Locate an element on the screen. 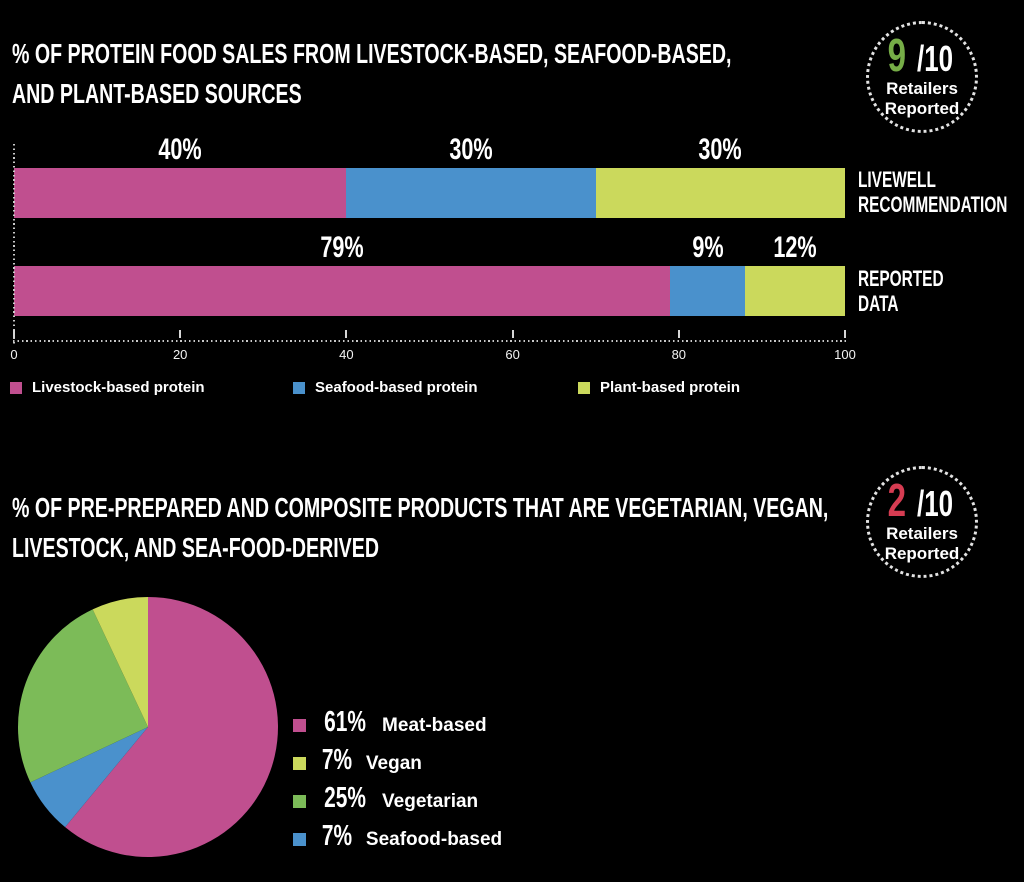  pie-slice-meat-based is located at coordinates (171, 727).